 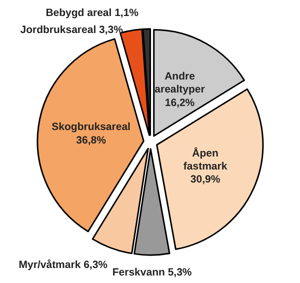 What do you see at coordinates (91, 140) in the screenshot?
I see `data-label: 36,8%` at bounding box center [91, 140].